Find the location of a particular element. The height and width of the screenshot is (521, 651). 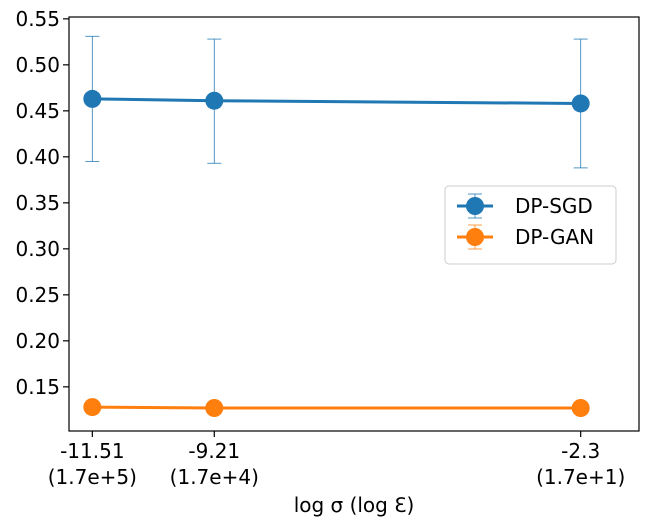

series-dp-gan is located at coordinates (336, 407).